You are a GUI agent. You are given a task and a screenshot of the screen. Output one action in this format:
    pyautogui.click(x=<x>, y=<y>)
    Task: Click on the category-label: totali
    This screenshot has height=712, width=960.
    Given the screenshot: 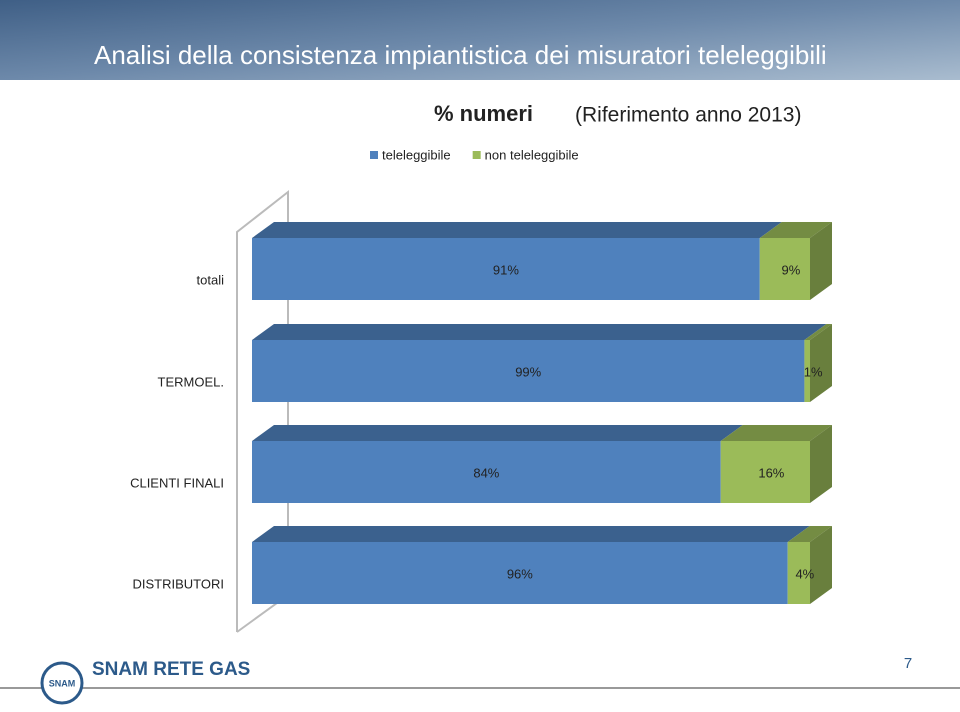 What is the action you would take?
    pyautogui.click(x=211, y=279)
    